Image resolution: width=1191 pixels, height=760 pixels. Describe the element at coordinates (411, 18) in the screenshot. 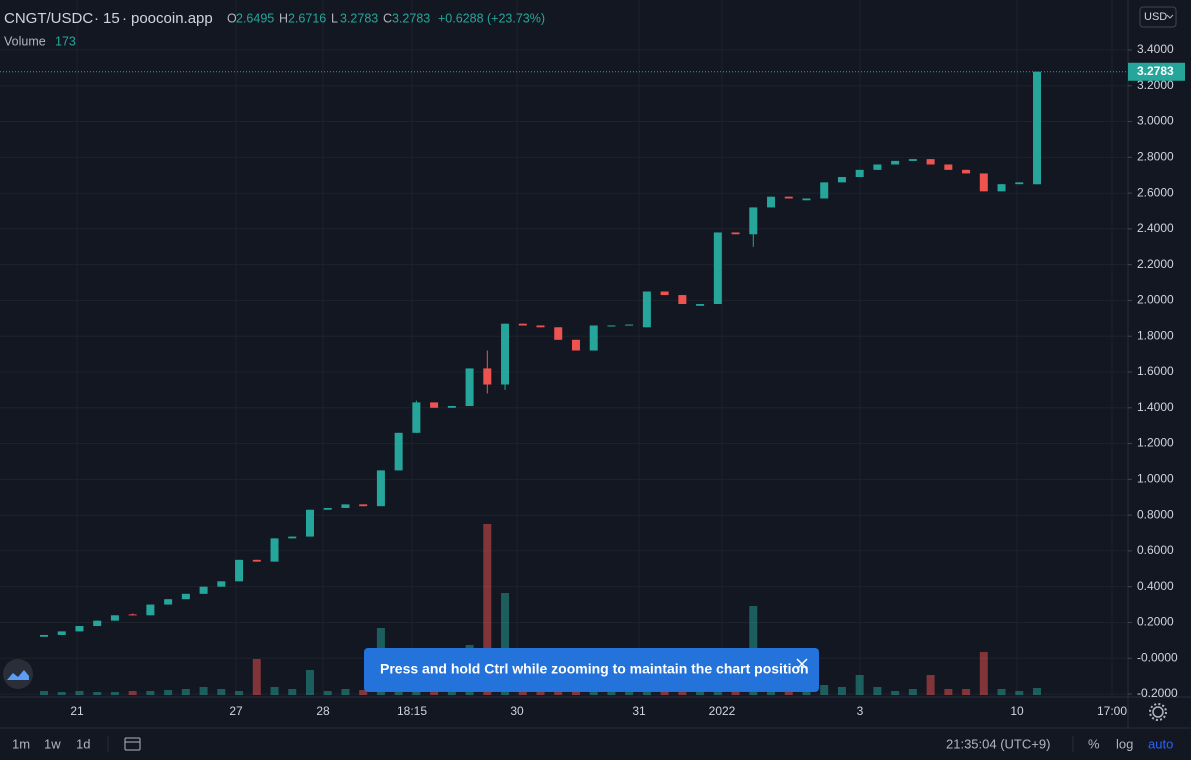

I see `ohlc-value: 3.2783` at that location.